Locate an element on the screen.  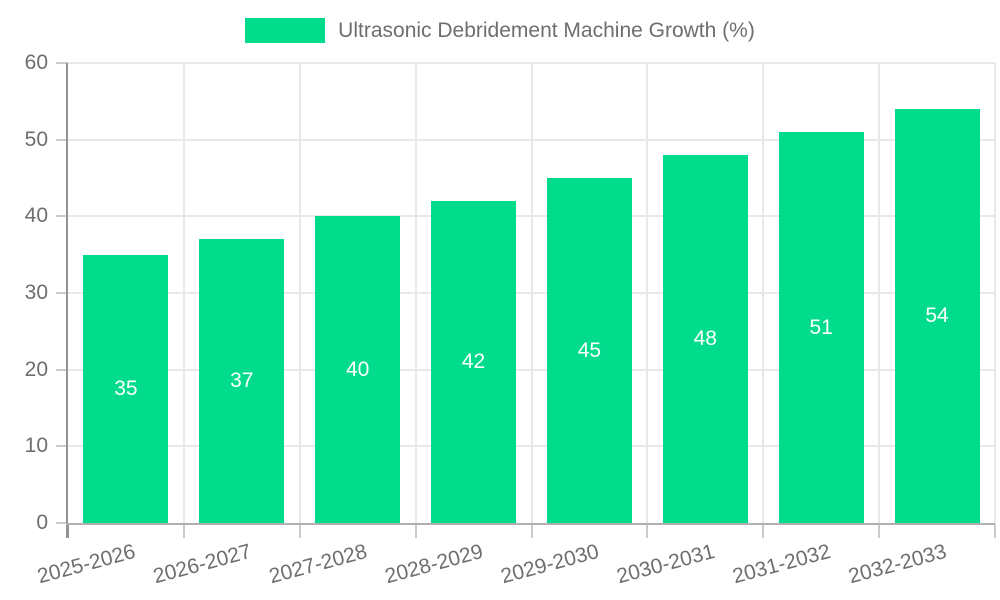
bar: 35 is located at coordinates (126, 388).